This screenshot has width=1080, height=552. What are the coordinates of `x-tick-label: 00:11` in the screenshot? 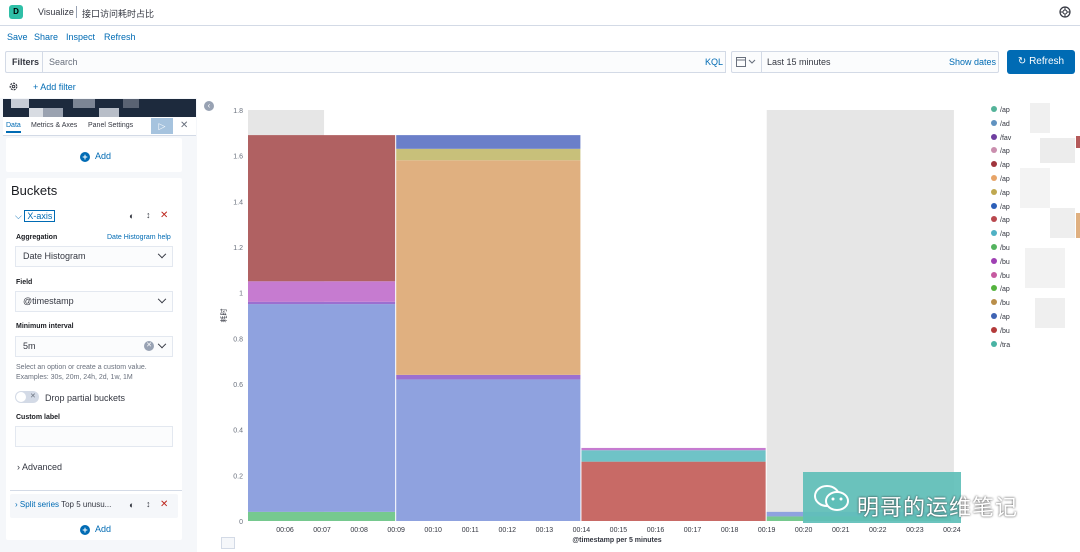 It's located at (470, 530).